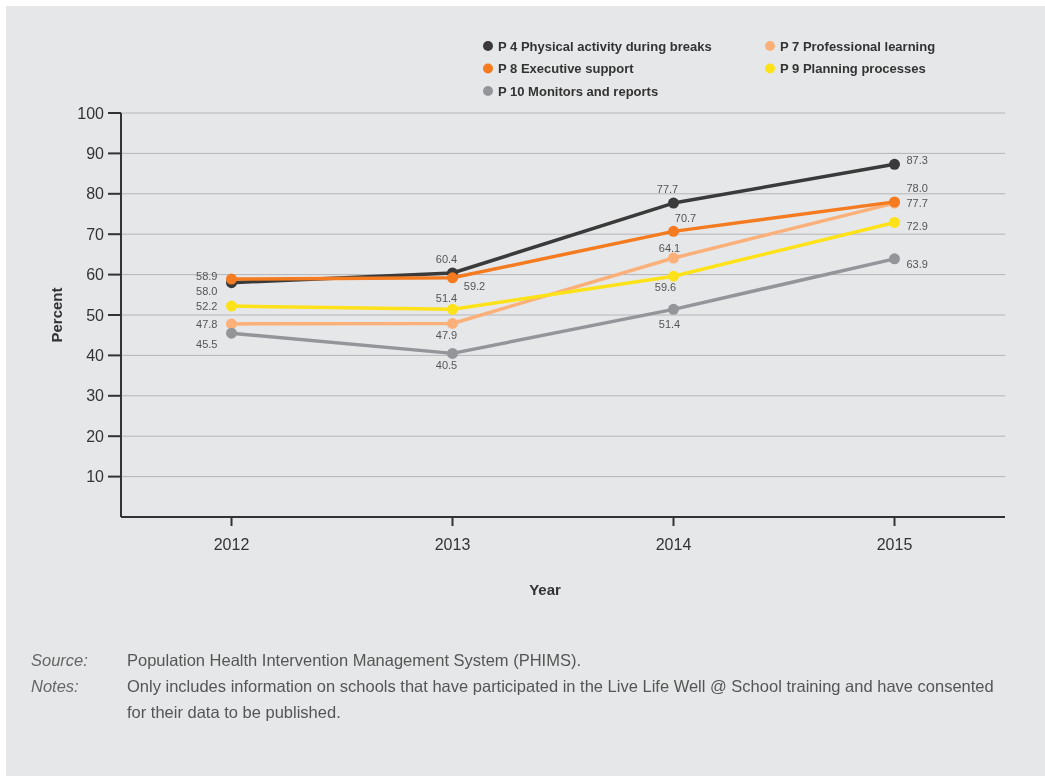 This screenshot has height=776, width=1045. I want to click on y-tick-label: 20, so click(95, 436).